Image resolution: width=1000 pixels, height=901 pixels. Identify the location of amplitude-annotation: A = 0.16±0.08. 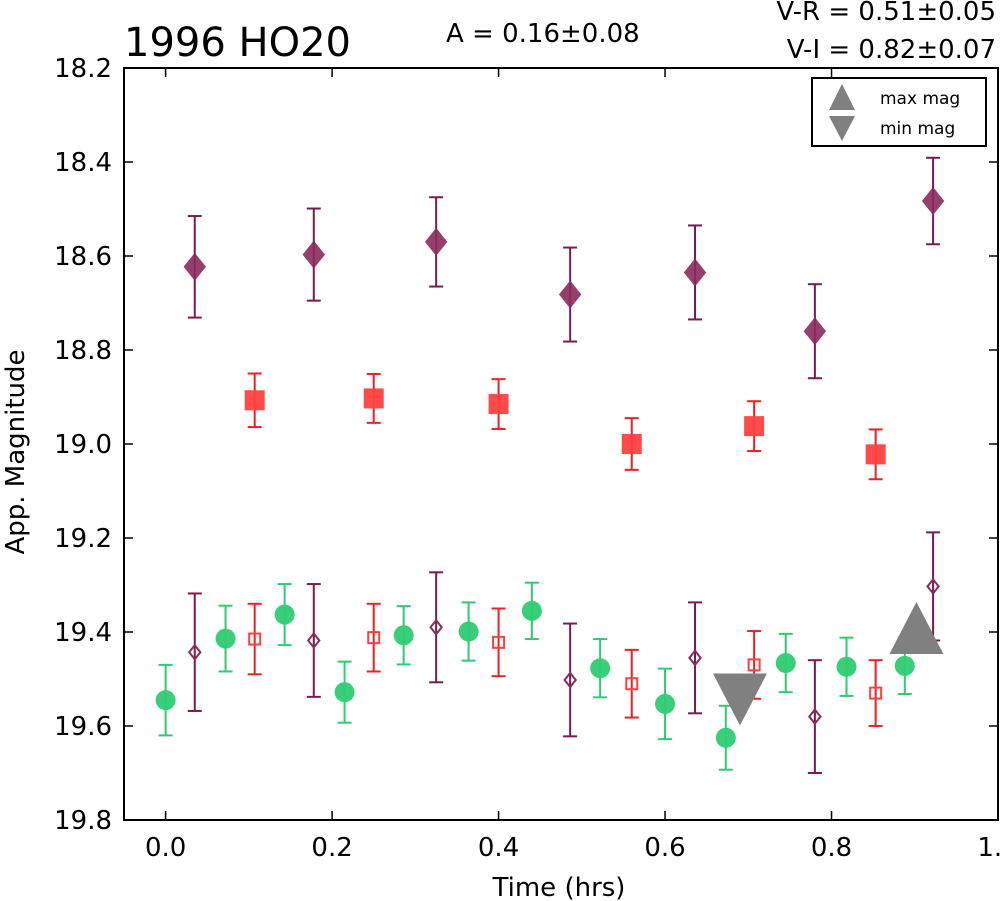
(543, 34).